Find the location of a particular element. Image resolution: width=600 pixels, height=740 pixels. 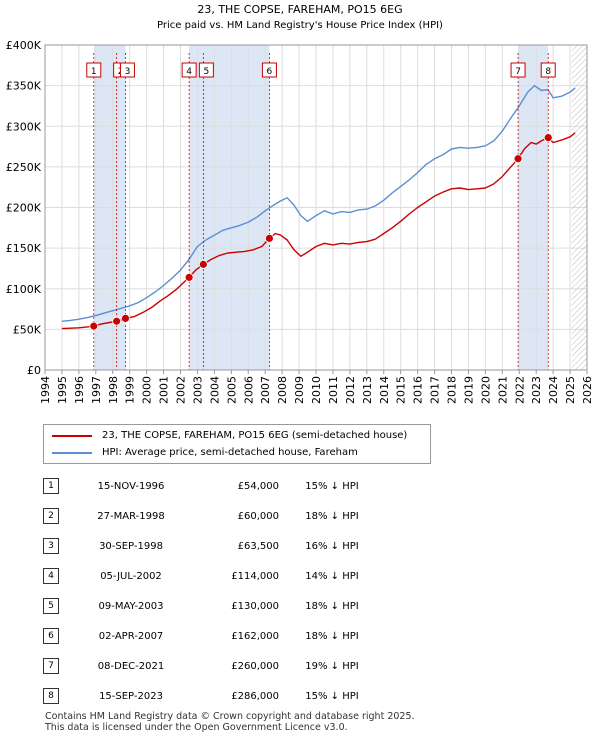

x-tick-label: 2017 is located at coordinates (435, 390).